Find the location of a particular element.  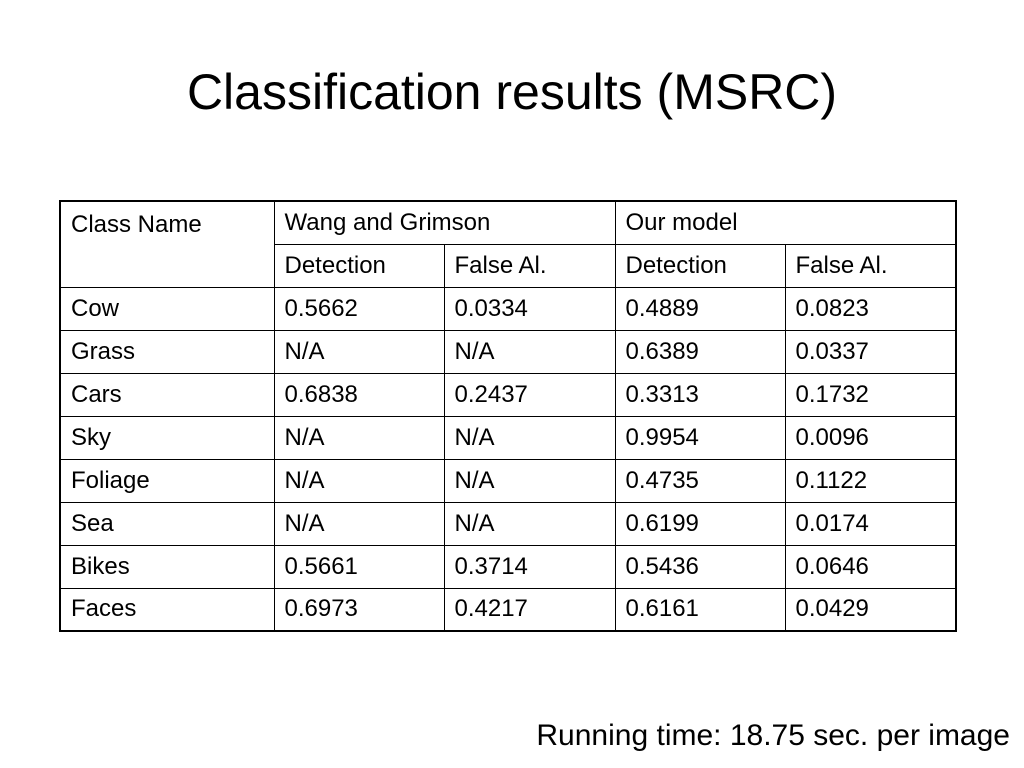

cell-value: 0.0646 is located at coordinates (870, 566).